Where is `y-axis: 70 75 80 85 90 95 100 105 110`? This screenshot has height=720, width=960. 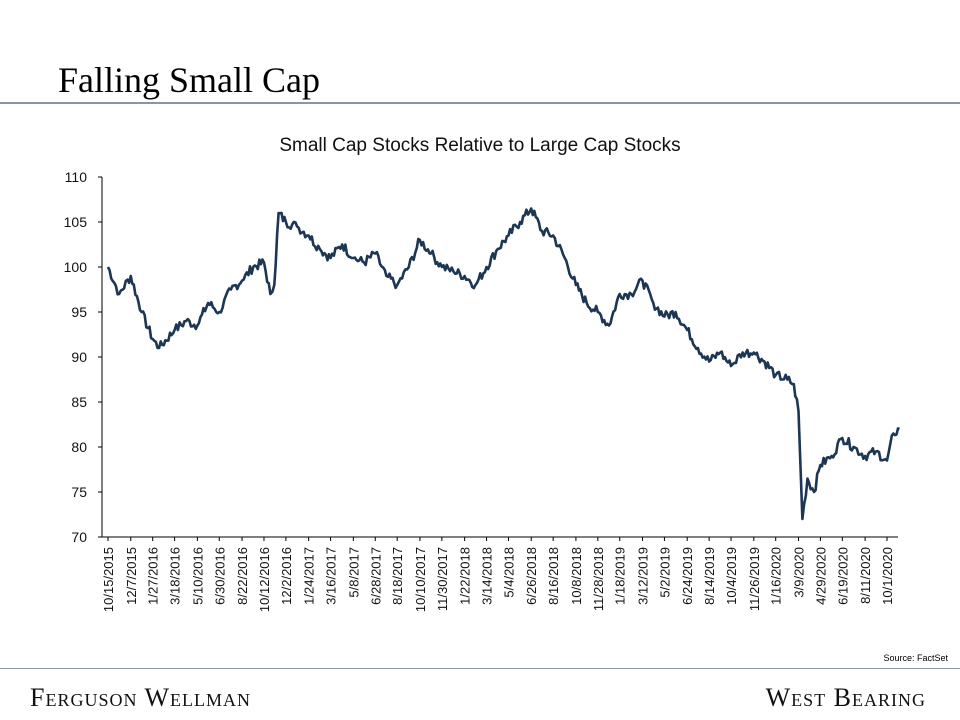
y-axis: 70 75 80 85 90 95 100 105 110 is located at coordinates (83, 357).